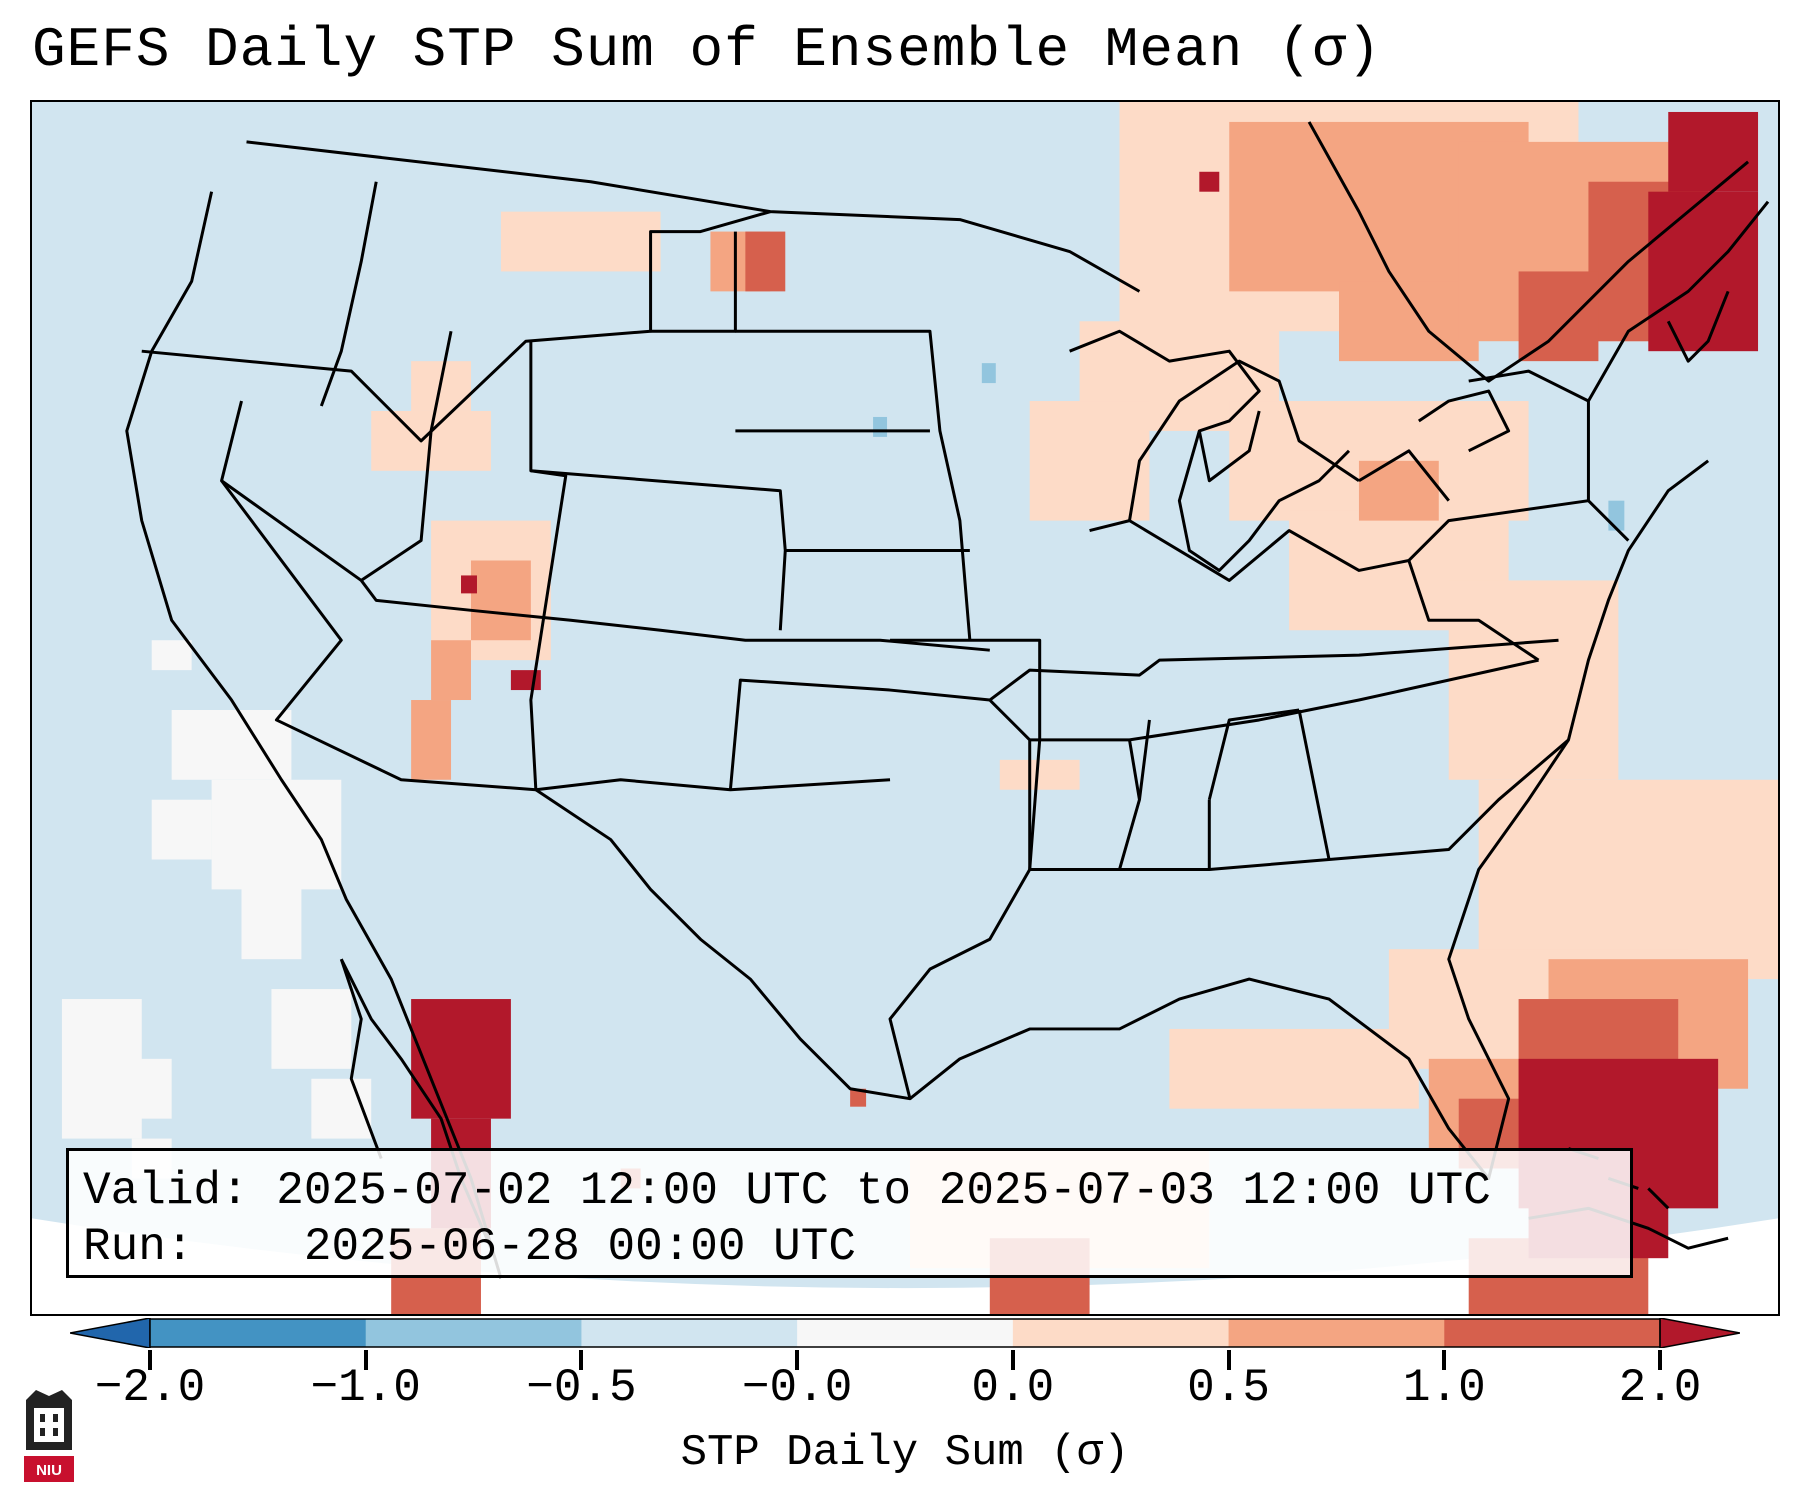  What do you see at coordinates (1444, 1388) in the screenshot?
I see `colorbar-tick-label: 1.0` at bounding box center [1444, 1388].